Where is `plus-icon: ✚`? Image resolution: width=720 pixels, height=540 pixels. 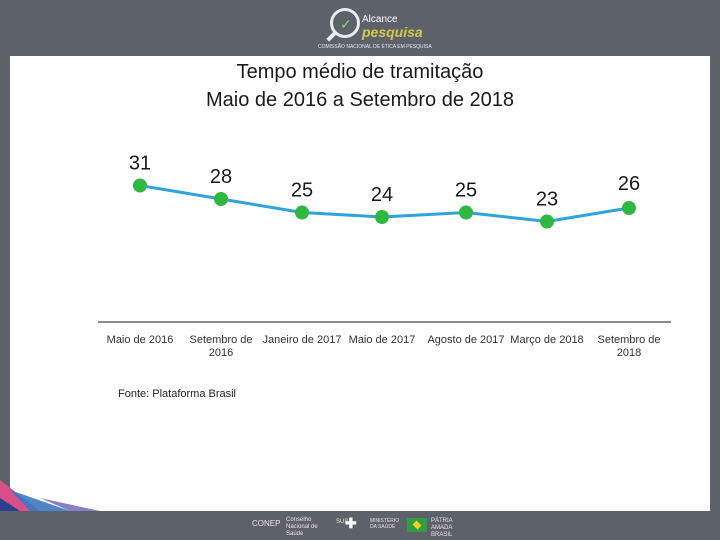
plus-icon: ✚ is located at coordinates (351, 523).